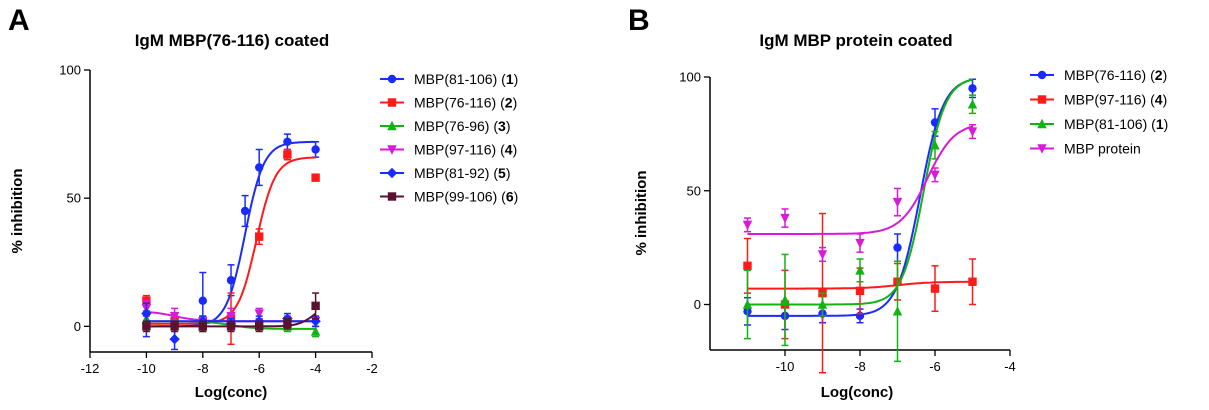 The height and width of the screenshot is (410, 1209). Describe the element at coordinates (510, 79) in the screenshot. I see `legend-series-id: 1` at that location.